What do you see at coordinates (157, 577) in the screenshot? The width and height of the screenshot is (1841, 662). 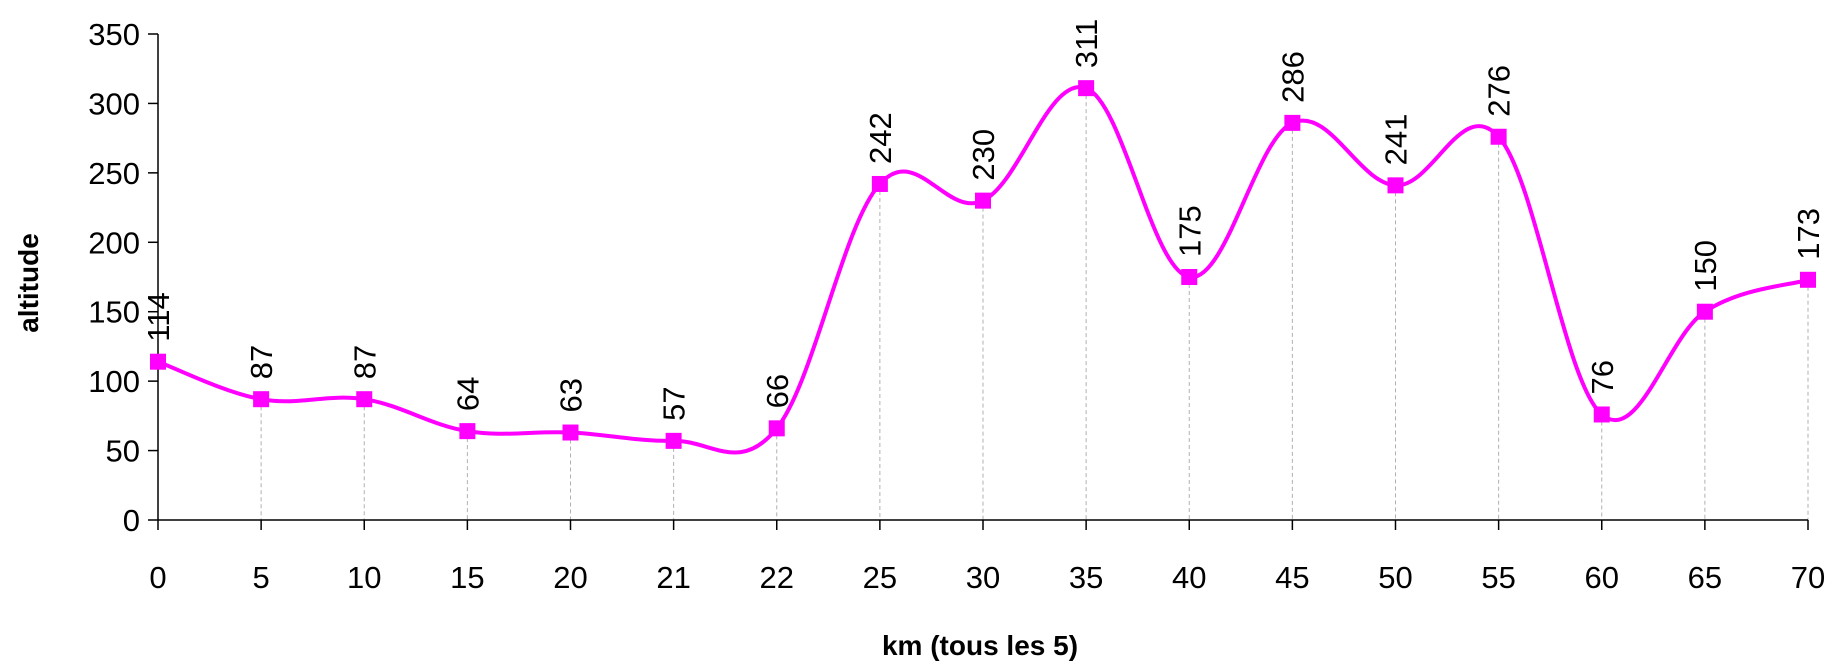 I see `x-tick-label: 0` at bounding box center [157, 577].